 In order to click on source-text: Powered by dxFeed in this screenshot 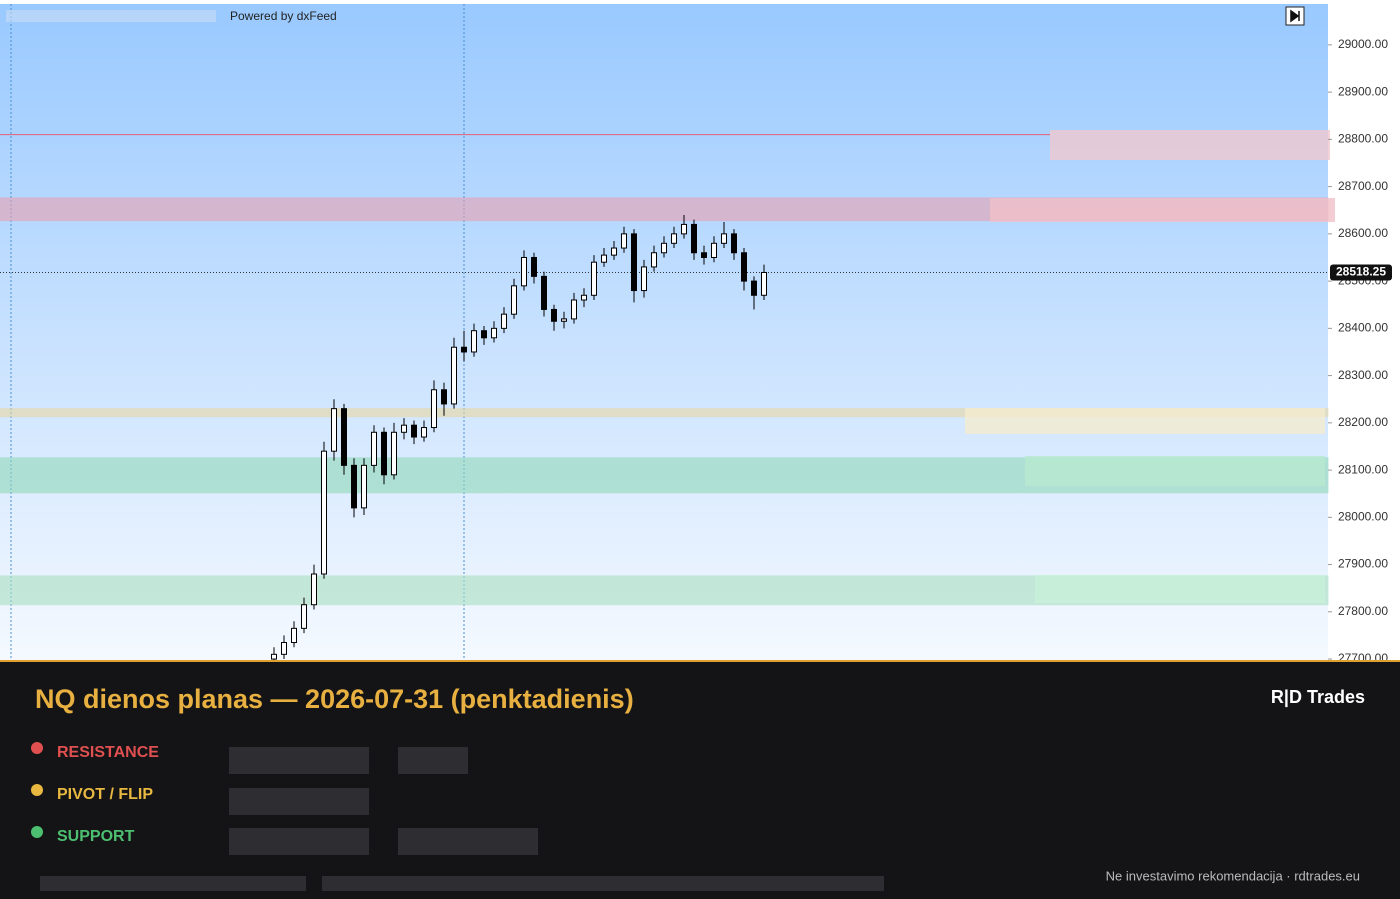, I will do `click(283, 16)`.